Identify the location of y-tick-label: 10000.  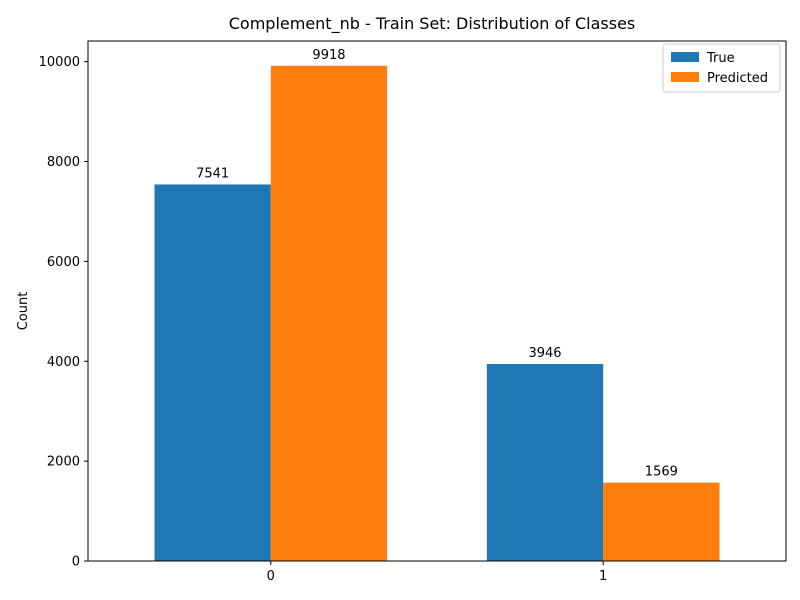
(59, 62).